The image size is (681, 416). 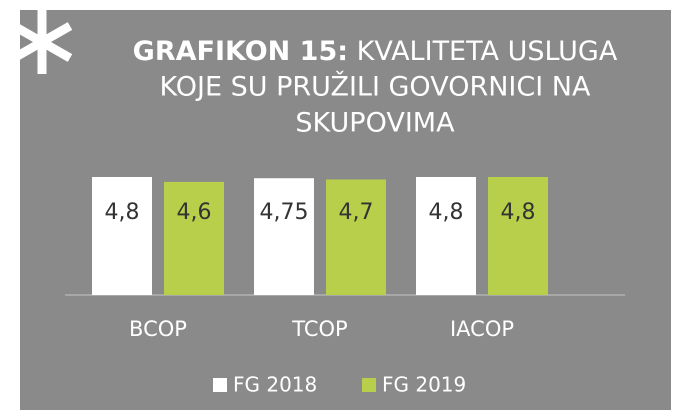 I want to click on chart-title: GRAFIKON 15: KVALITETA USLUGA, so click(x=375, y=51).